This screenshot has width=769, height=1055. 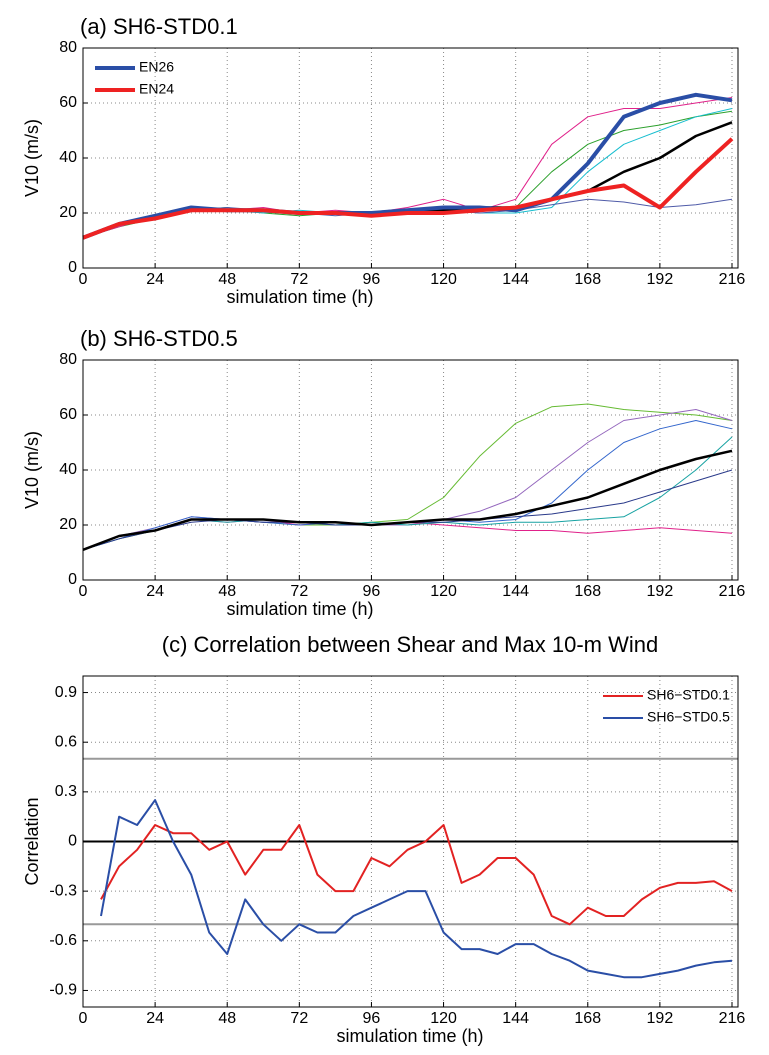 I want to click on y-tick-label: 0.3, so click(x=66, y=791).